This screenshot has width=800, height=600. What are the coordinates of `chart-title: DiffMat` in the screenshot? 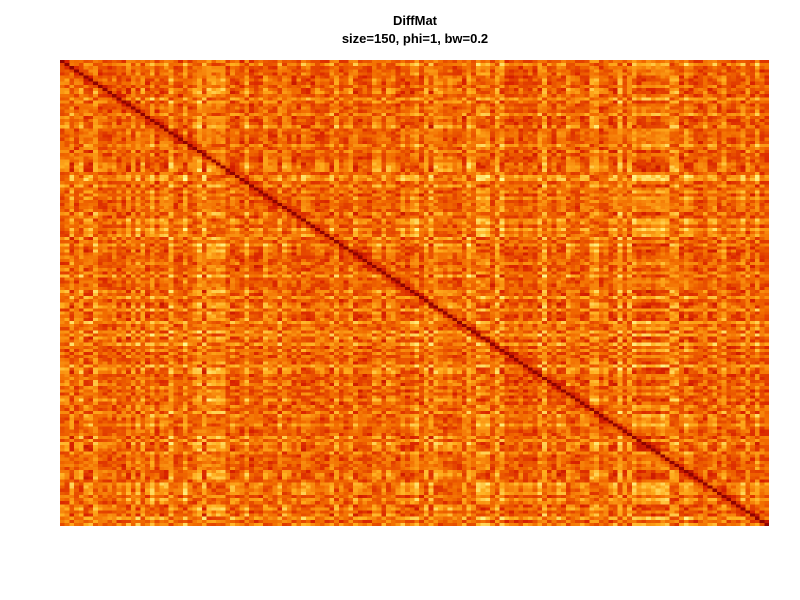 It's located at (415, 20).